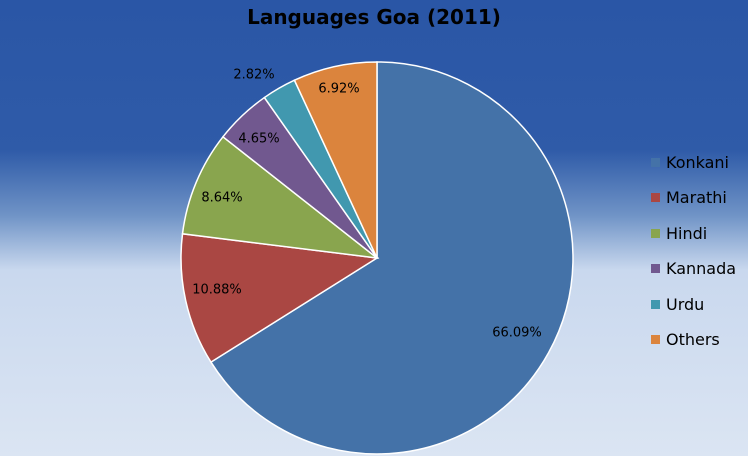 The height and width of the screenshot is (456, 748). Describe the element at coordinates (696, 197) in the screenshot. I see `legend-label: Marathi` at that location.